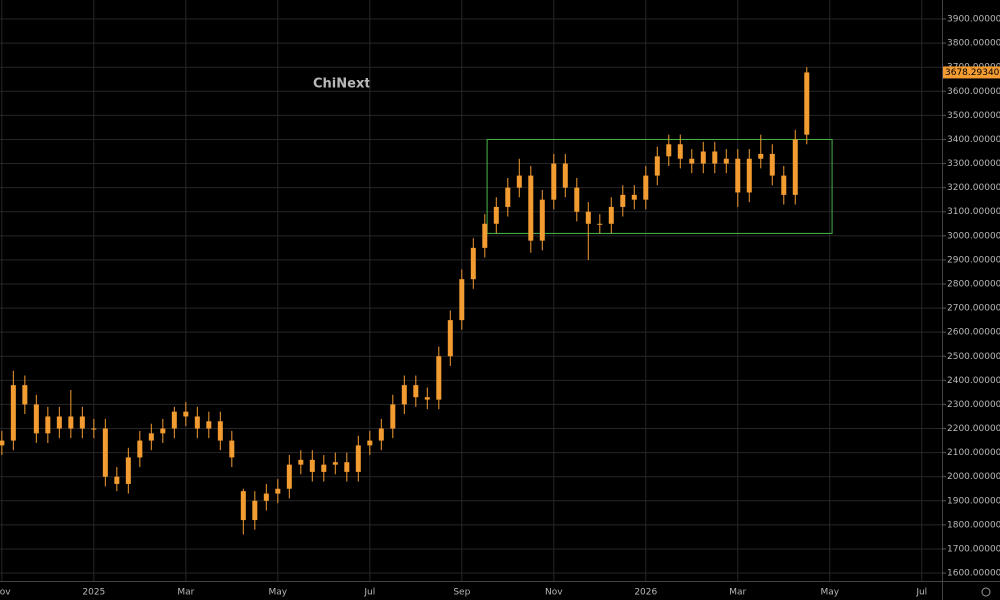 This screenshot has width=1000, height=600. I want to click on y-tick-label: 1900.000000, so click(973, 501).